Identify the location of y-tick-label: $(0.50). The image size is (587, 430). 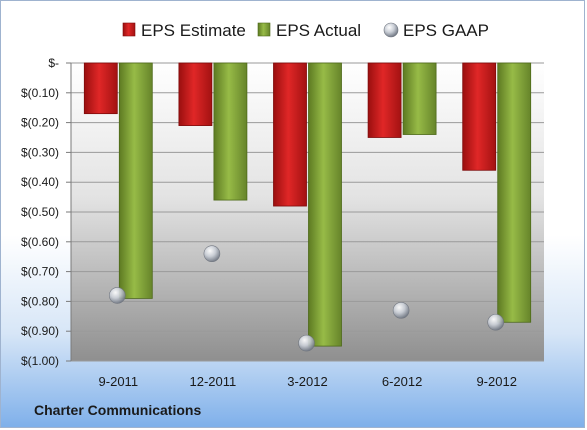
(40, 212).